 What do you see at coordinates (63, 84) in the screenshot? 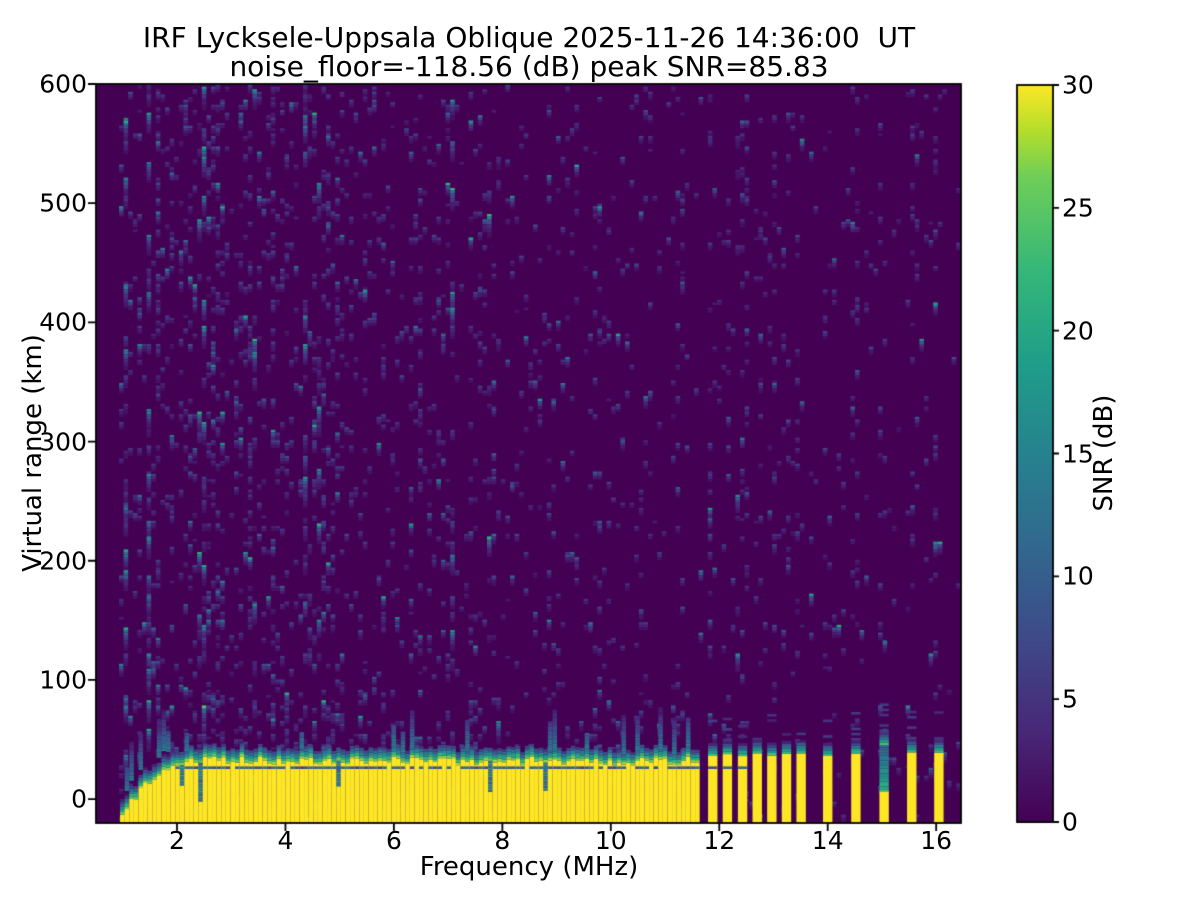
I see `y-tick-label: 600` at bounding box center [63, 84].